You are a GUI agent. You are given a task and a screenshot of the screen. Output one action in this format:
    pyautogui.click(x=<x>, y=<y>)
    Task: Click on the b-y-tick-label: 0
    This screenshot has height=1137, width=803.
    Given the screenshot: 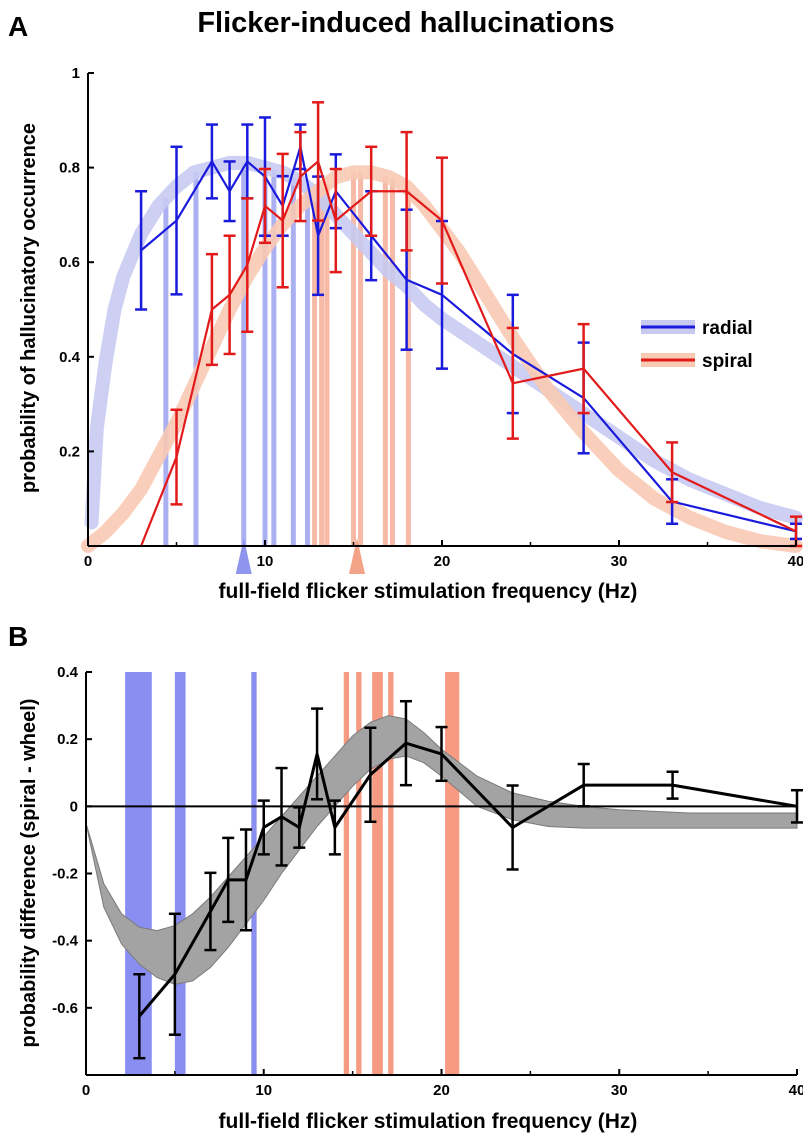 What is the action you would take?
    pyautogui.click(x=74, y=806)
    